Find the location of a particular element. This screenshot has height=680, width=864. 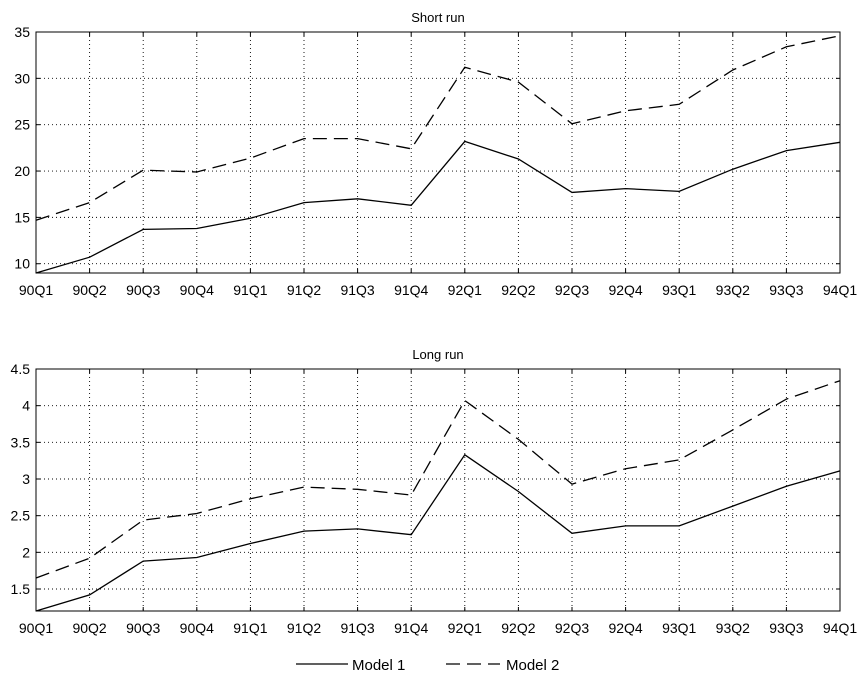

short-run-y-tick-label: 25 is located at coordinates (22, 125).